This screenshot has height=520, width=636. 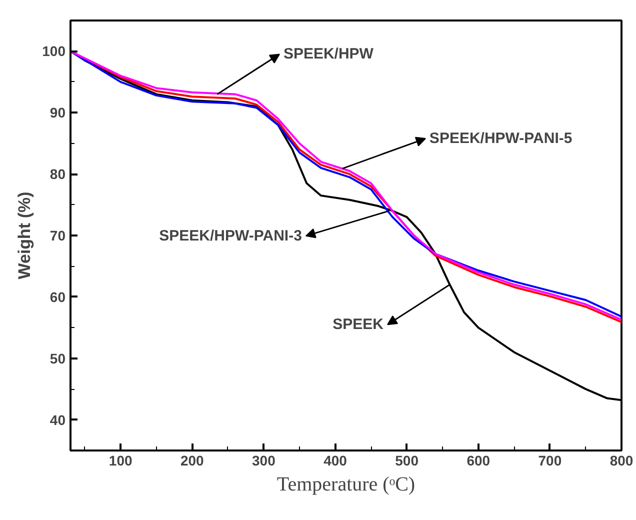 What do you see at coordinates (58, 112) in the screenshot?
I see `y-tick-label: 90` at bounding box center [58, 112].